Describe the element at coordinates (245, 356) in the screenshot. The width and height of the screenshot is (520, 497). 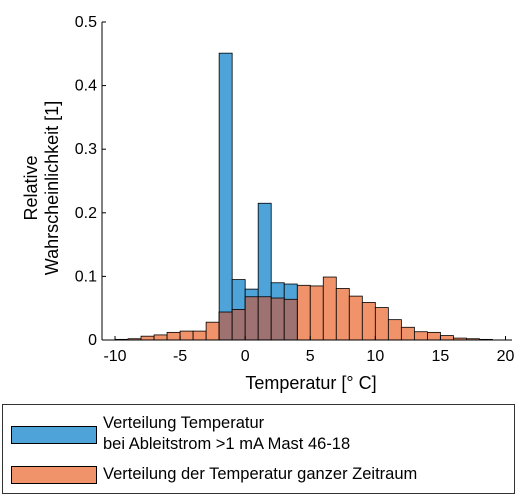
I see `x-tick-label-2: 0` at that location.